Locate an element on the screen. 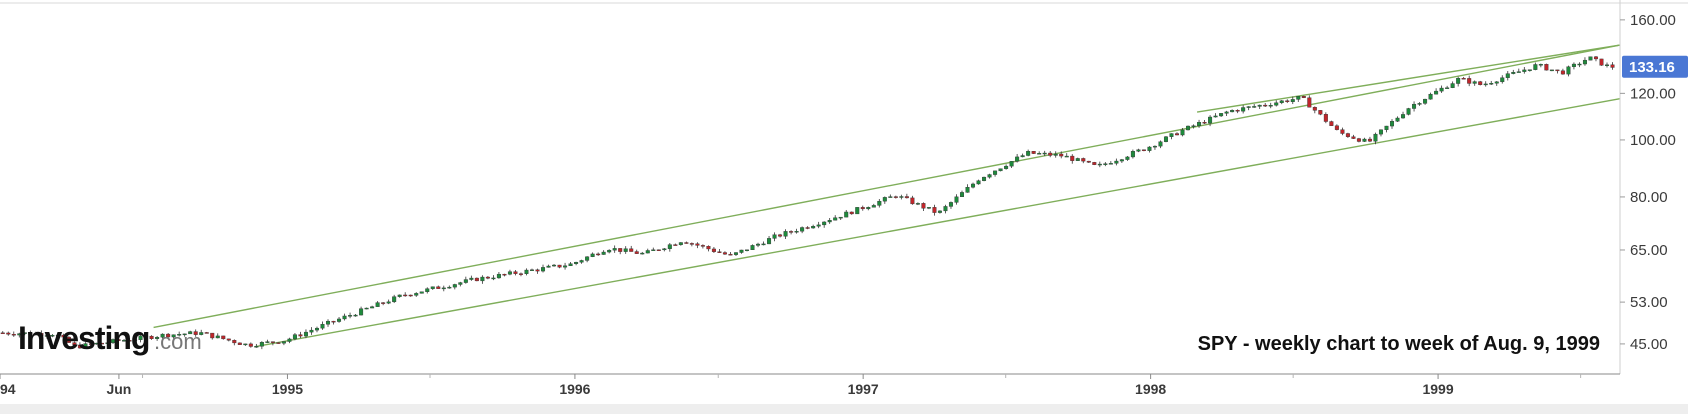 This screenshot has height=414, width=1688. logo-main: Investing is located at coordinates (83, 338).